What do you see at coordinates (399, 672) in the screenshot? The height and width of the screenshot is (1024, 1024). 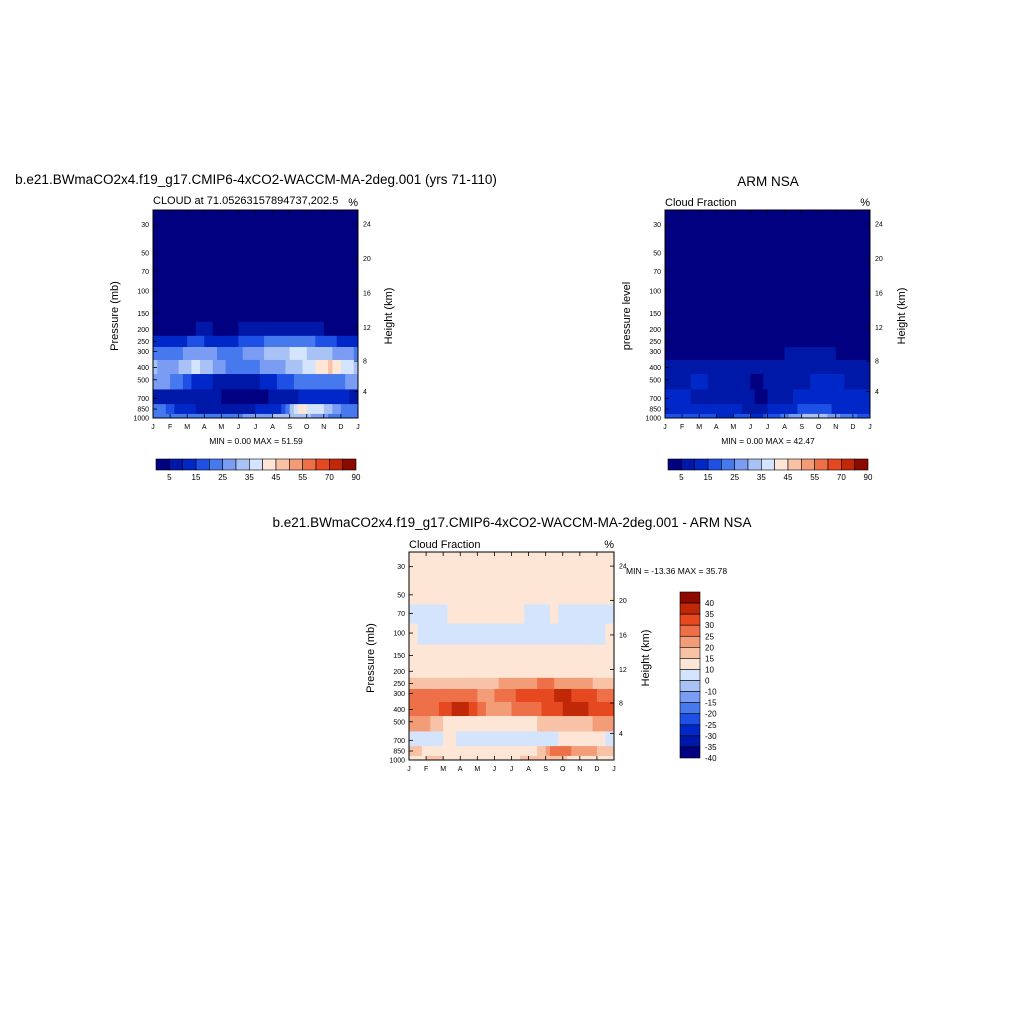 I see `y-tick-label: 200` at bounding box center [399, 672].